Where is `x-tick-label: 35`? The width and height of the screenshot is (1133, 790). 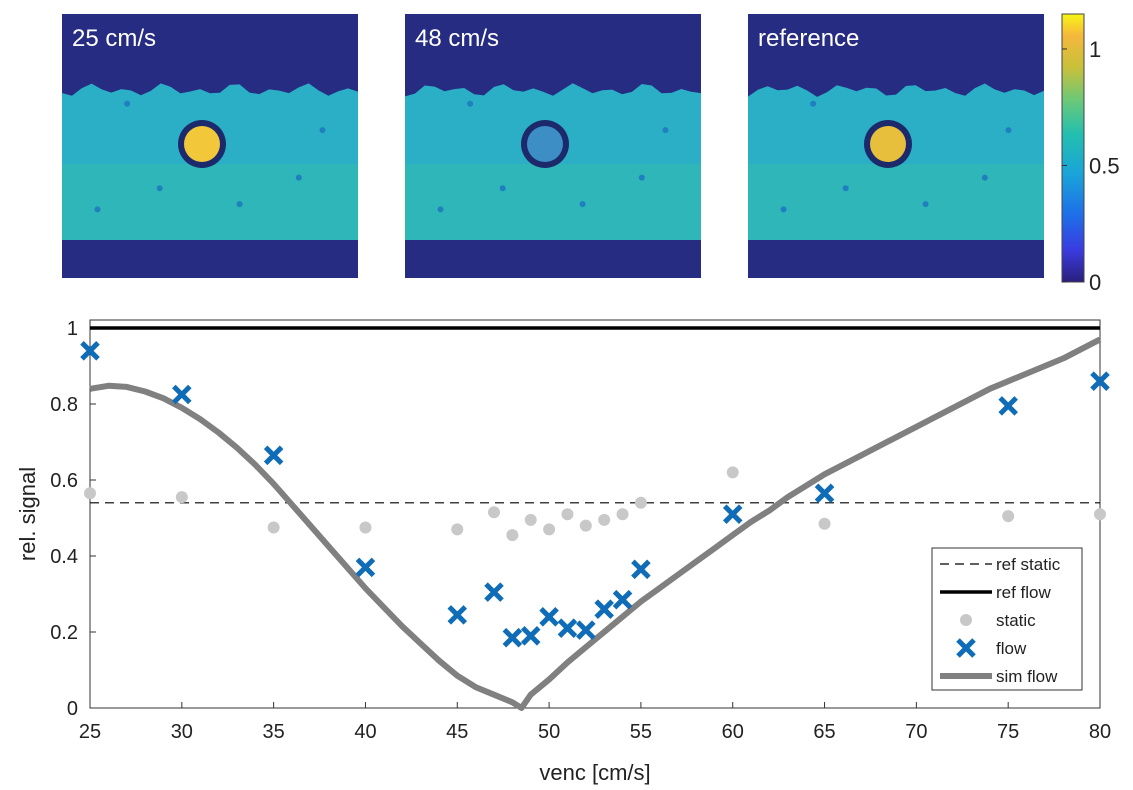 x-tick-label: 35 is located at coordinates (274, 732).